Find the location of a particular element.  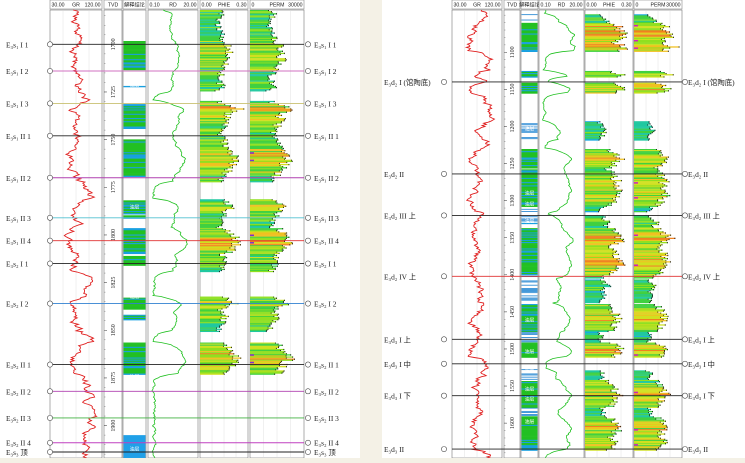

zone-label-left: E₃s₃ 顶 is located at coordinates (17, 452).